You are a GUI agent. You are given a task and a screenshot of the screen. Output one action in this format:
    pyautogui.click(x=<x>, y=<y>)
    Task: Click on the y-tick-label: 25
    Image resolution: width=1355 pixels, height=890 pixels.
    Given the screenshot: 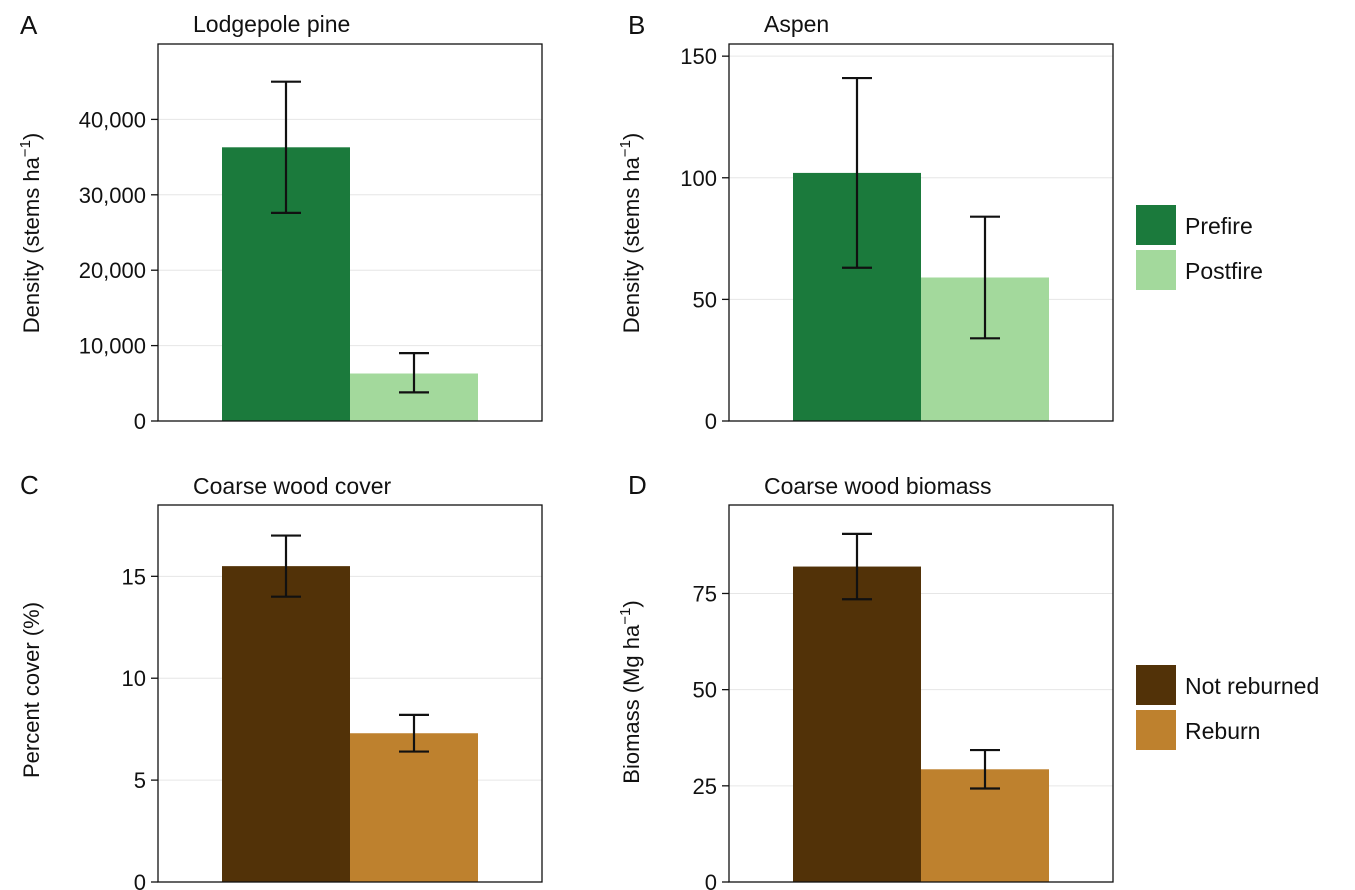 What is the action you would take?
    pyautogui.click(x=705, y=786)
    